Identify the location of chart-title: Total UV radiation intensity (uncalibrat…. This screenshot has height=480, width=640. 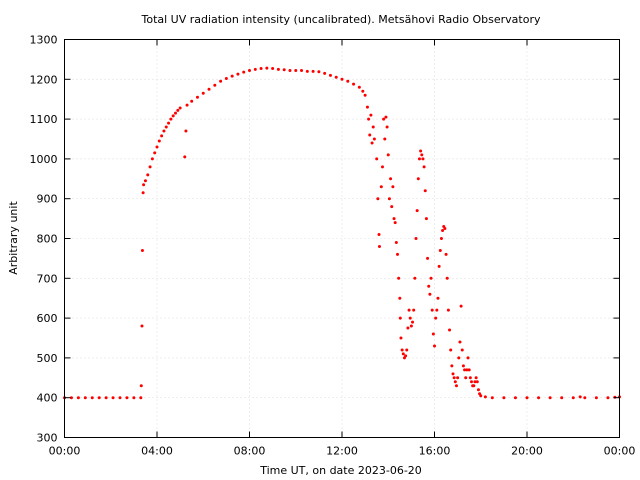
(341, 19).